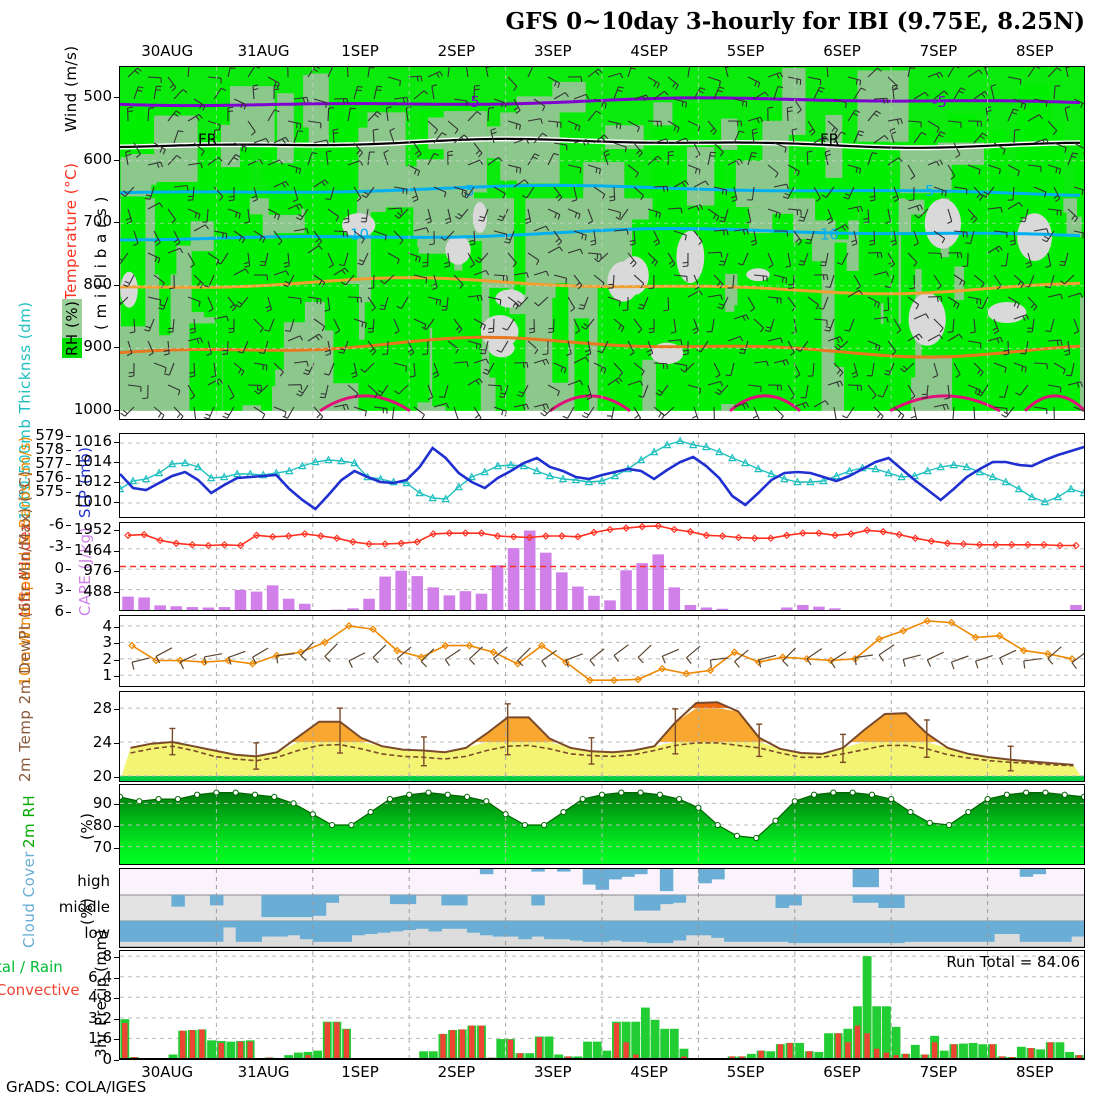 The height and width of the screenshot is (1100, 1100). I want to click on run-total-label: Run Total = 84.06, so click(1013, 962).